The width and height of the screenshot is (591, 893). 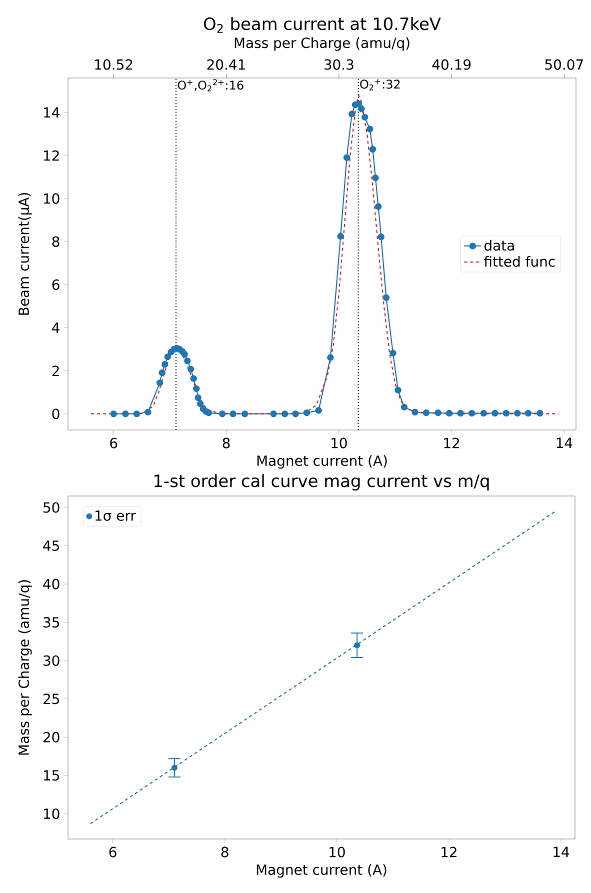 What do you see at coordinates (339, 64) in the screenshot?
I see `x2-tick-label: 30.3` at bounding box center [339, 64].